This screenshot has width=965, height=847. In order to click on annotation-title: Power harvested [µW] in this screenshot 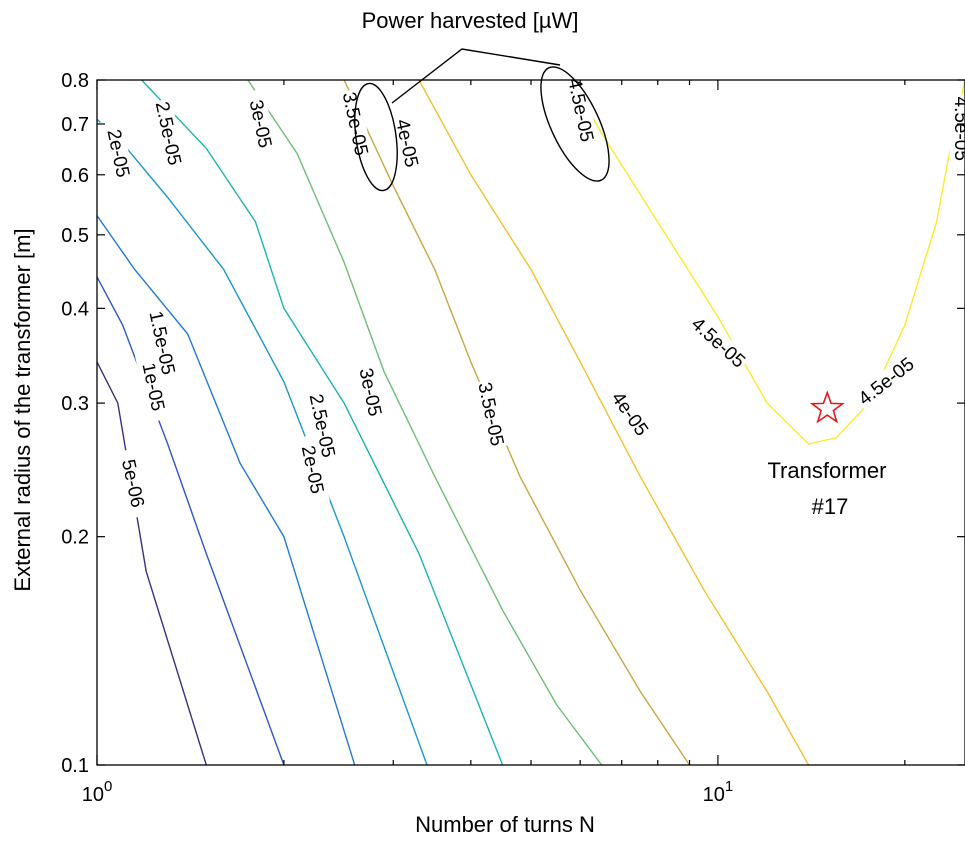, I will do `click(470, 20)`.